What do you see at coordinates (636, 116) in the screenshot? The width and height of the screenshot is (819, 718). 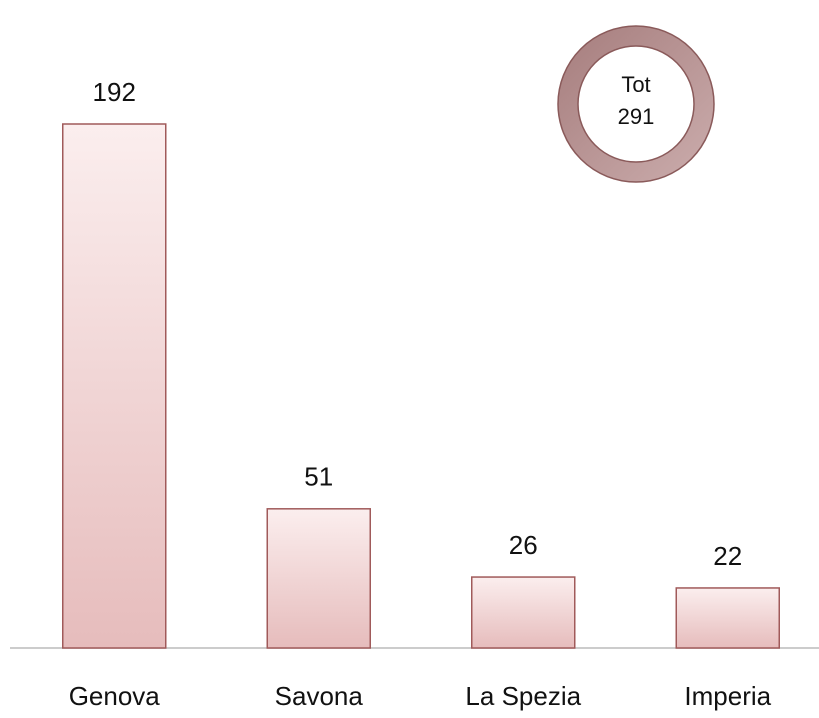 I see `total-value: 291` at bounding box center [636, 116].